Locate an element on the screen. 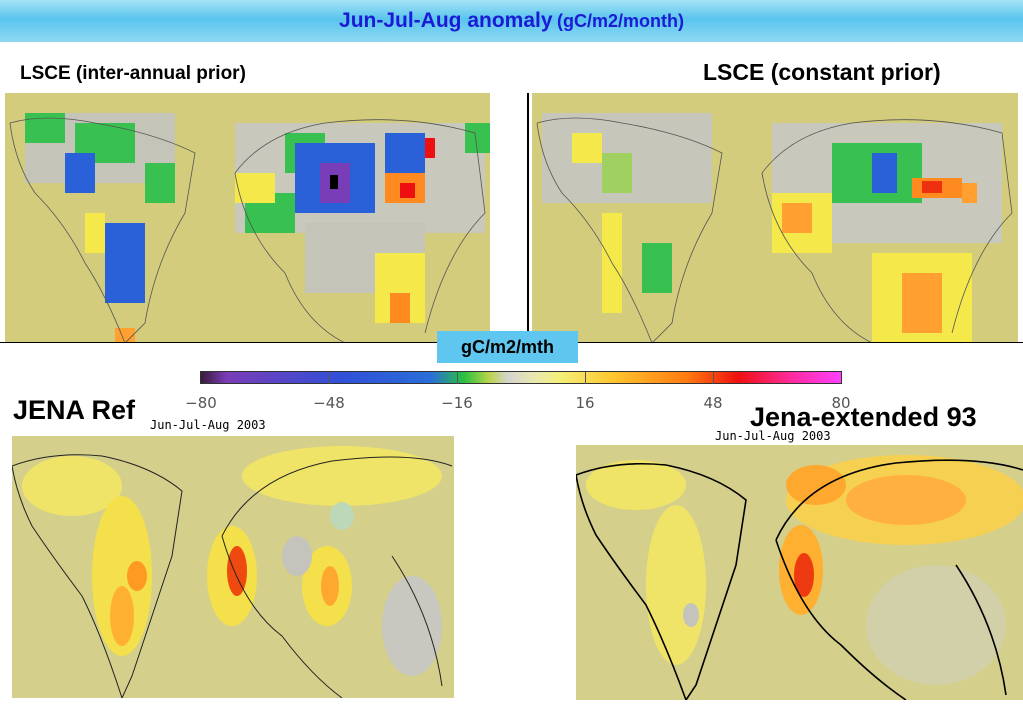  panel-subtitle-jena-ref: Jun-Jul-Aug 2003 is located at coordinates (208, 425).